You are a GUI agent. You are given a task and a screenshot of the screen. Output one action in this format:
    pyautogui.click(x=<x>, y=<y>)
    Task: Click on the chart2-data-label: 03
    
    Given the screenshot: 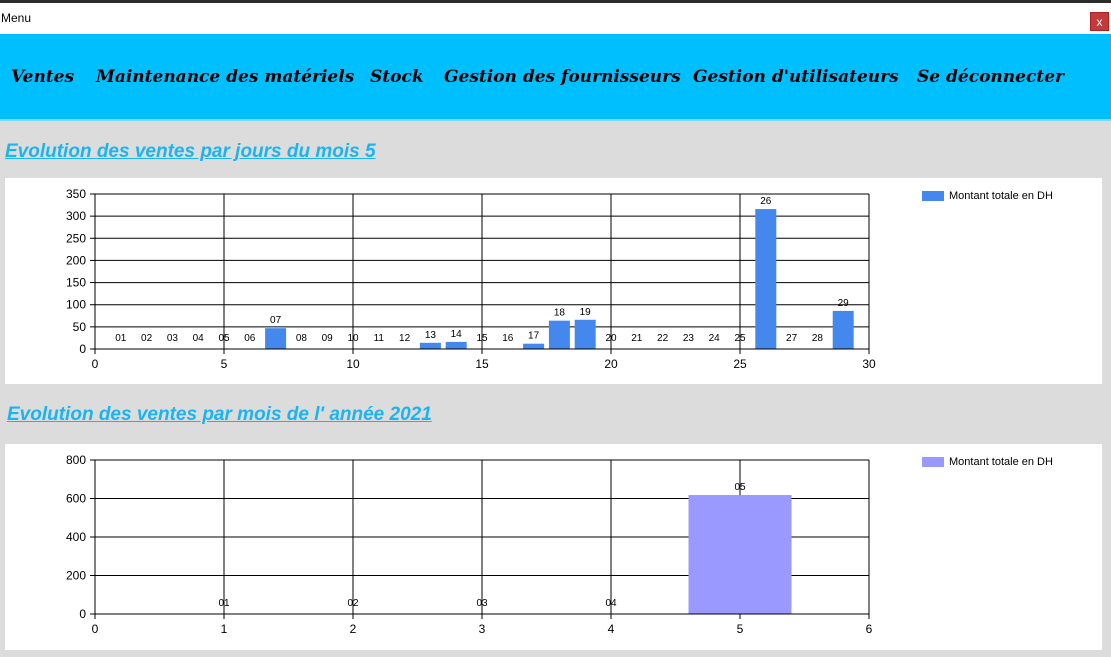 What is the action you would take?
    pyautogui.click(x=482, y=603)
    